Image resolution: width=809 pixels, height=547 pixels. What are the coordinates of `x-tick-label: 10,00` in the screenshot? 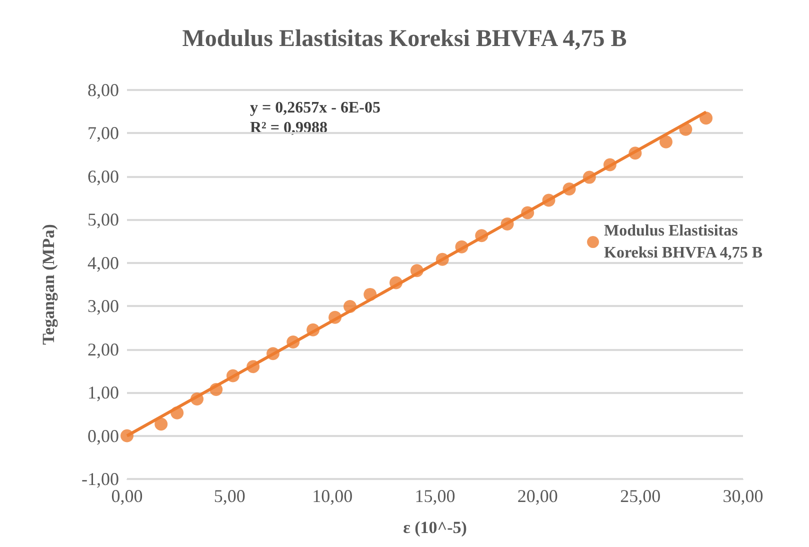 It's located at (332, 496).